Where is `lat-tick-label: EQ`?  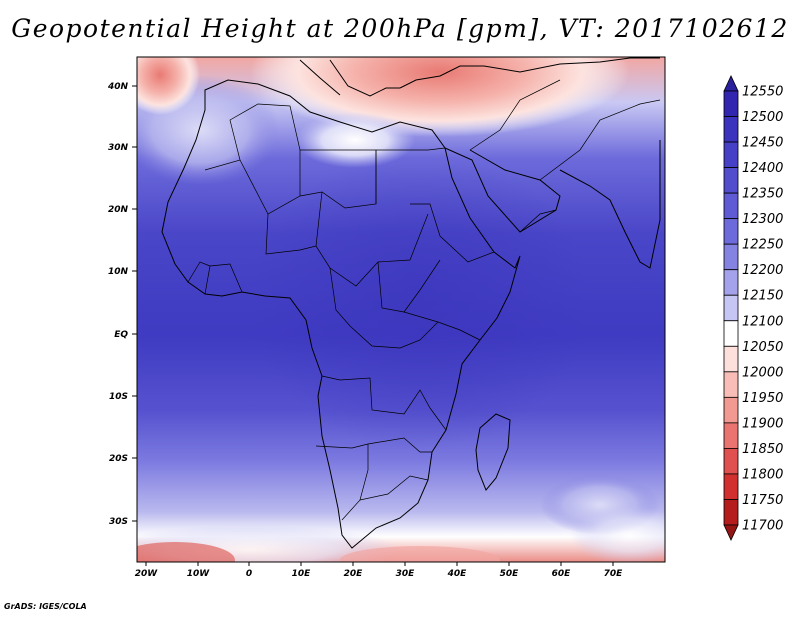
lat-tick-label: EQ is located at coordinates (121, 335).